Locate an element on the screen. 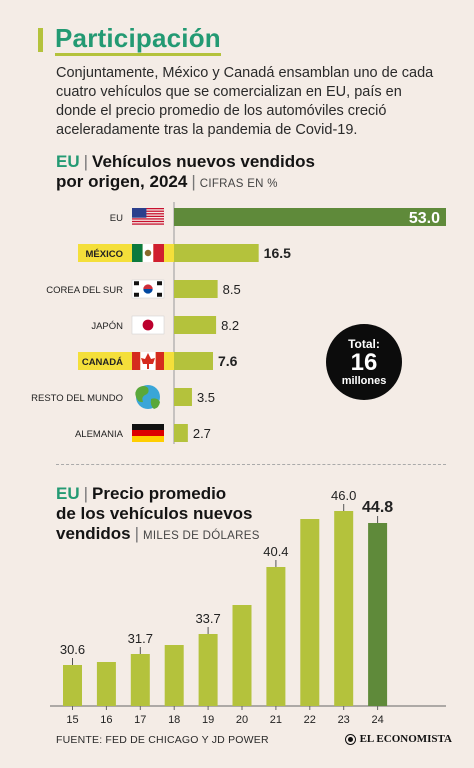 The image size is (474, 768). x-tick-label: 23 is located at coordinates (344, 720).